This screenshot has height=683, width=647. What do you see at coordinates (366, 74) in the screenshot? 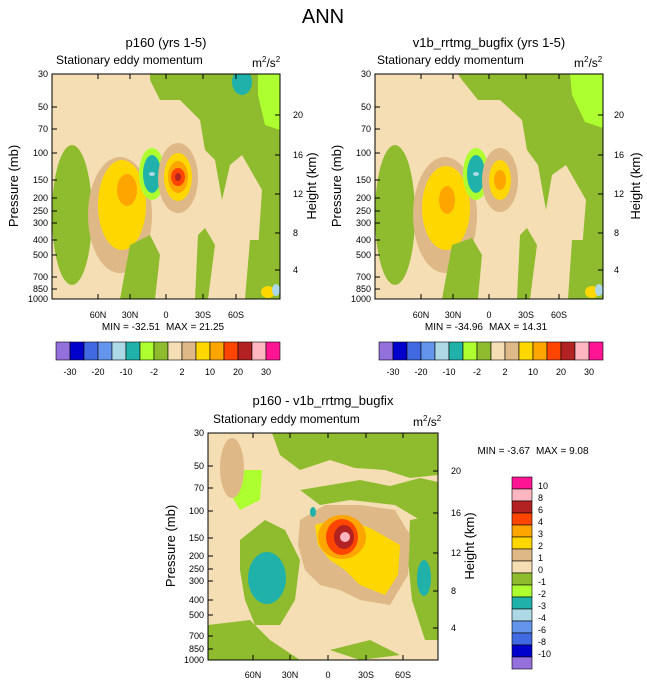
I see `svg-text: 30` at bounding box center [366, 74].